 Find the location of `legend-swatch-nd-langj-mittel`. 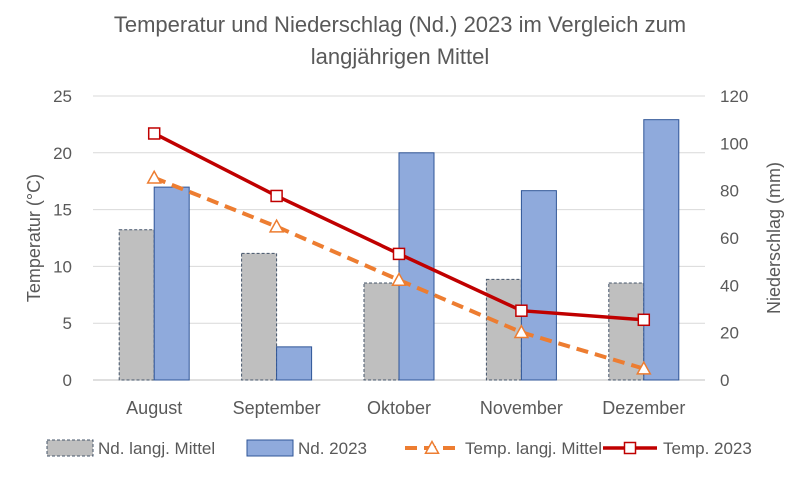

legend-swatch-nd-langj-mittel is located at coordinates (70, 448).